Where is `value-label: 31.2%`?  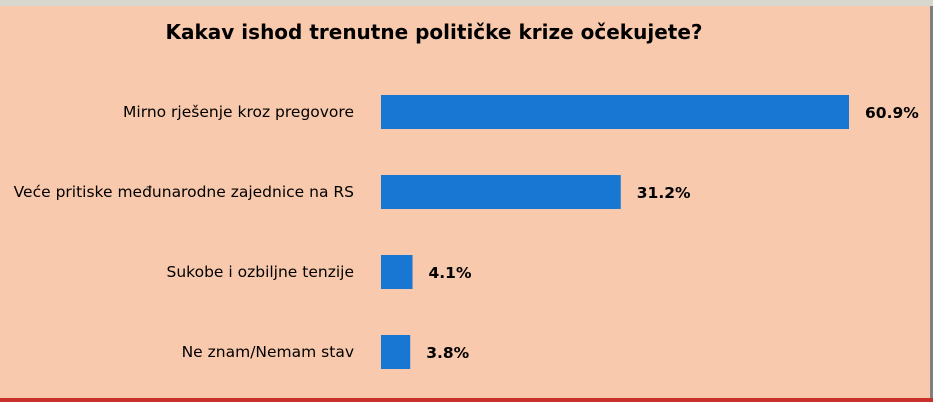 value-label: 31.2% is located at coordinates (664, 193).